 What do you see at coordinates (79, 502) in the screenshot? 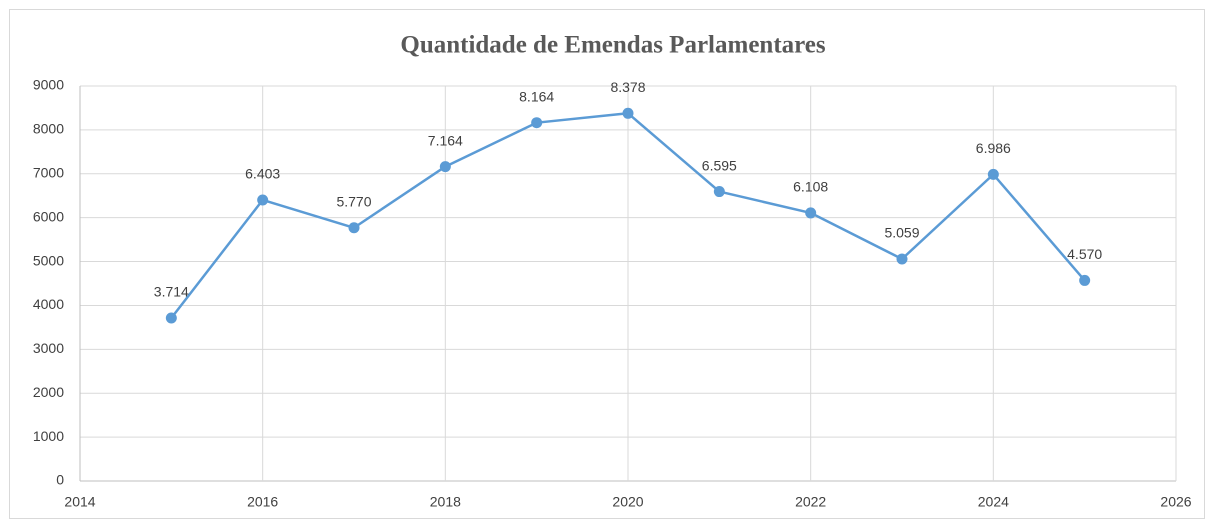
I see `x-tick-label: 2014` at bounding box center [79, 502].